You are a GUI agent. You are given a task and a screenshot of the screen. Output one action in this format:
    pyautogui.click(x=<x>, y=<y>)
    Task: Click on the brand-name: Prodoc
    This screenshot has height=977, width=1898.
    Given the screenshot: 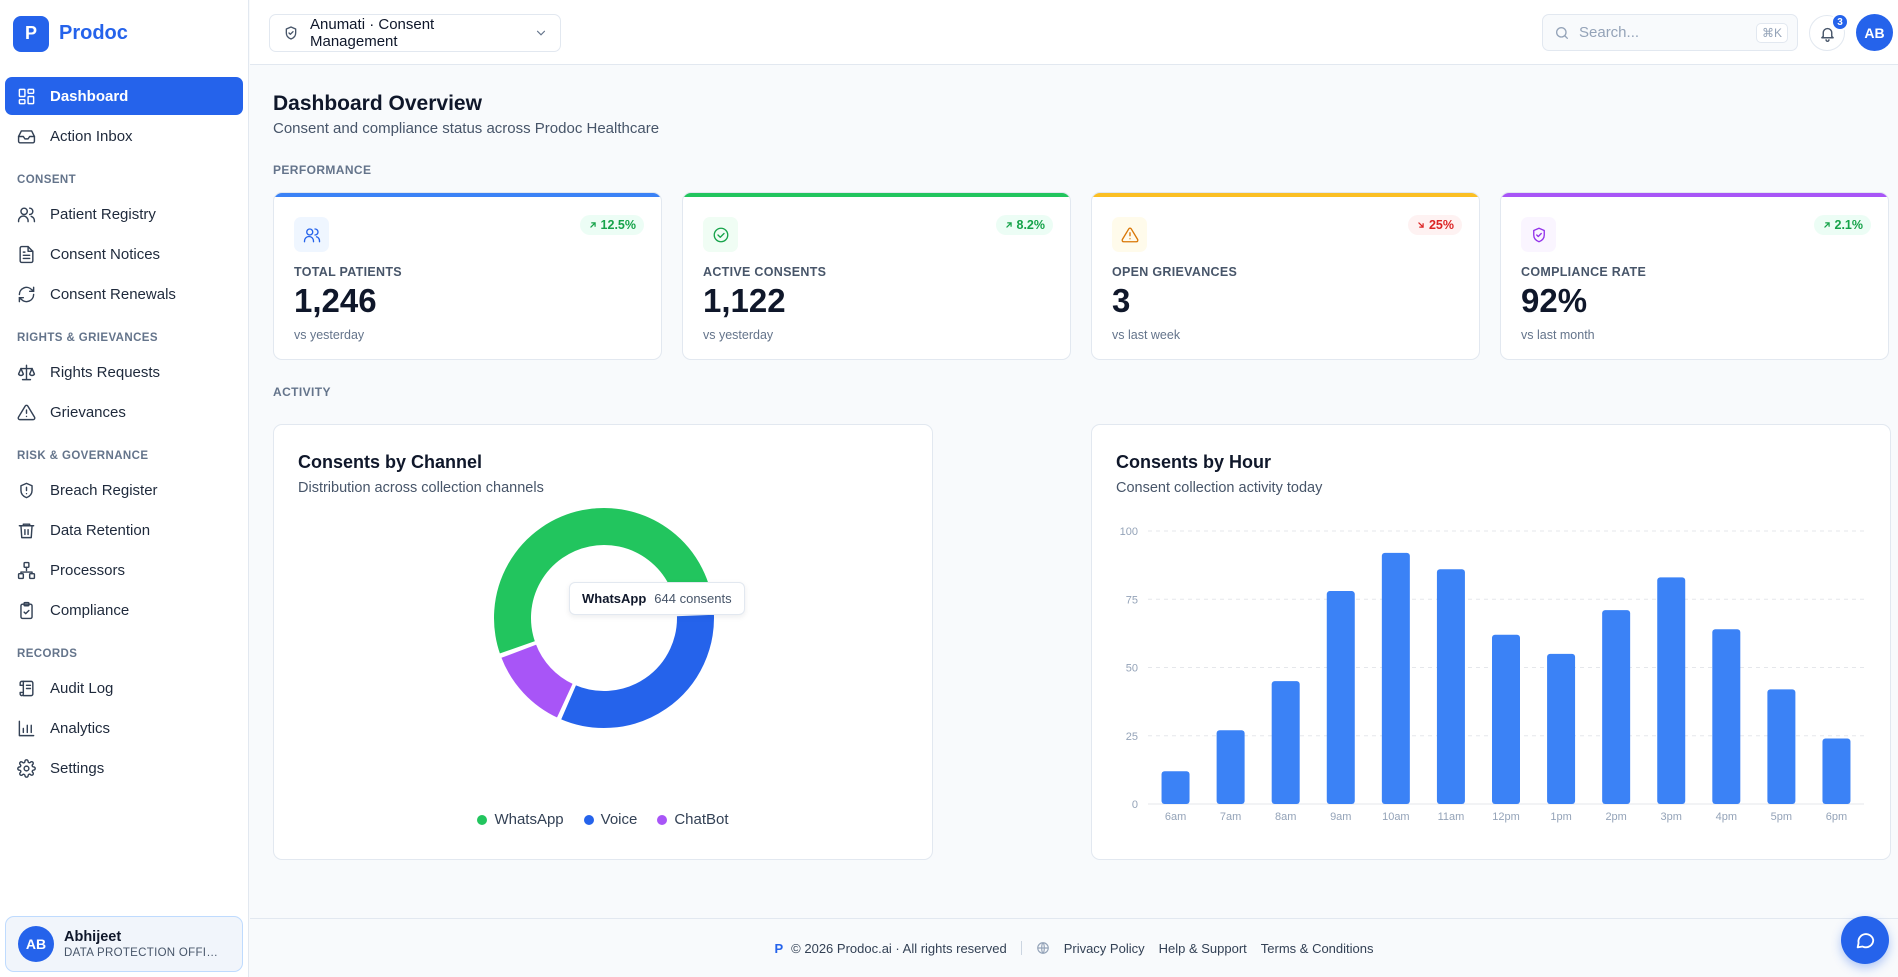 What is the action you would take?
    pyautogui.click(x=93, y=33)
    